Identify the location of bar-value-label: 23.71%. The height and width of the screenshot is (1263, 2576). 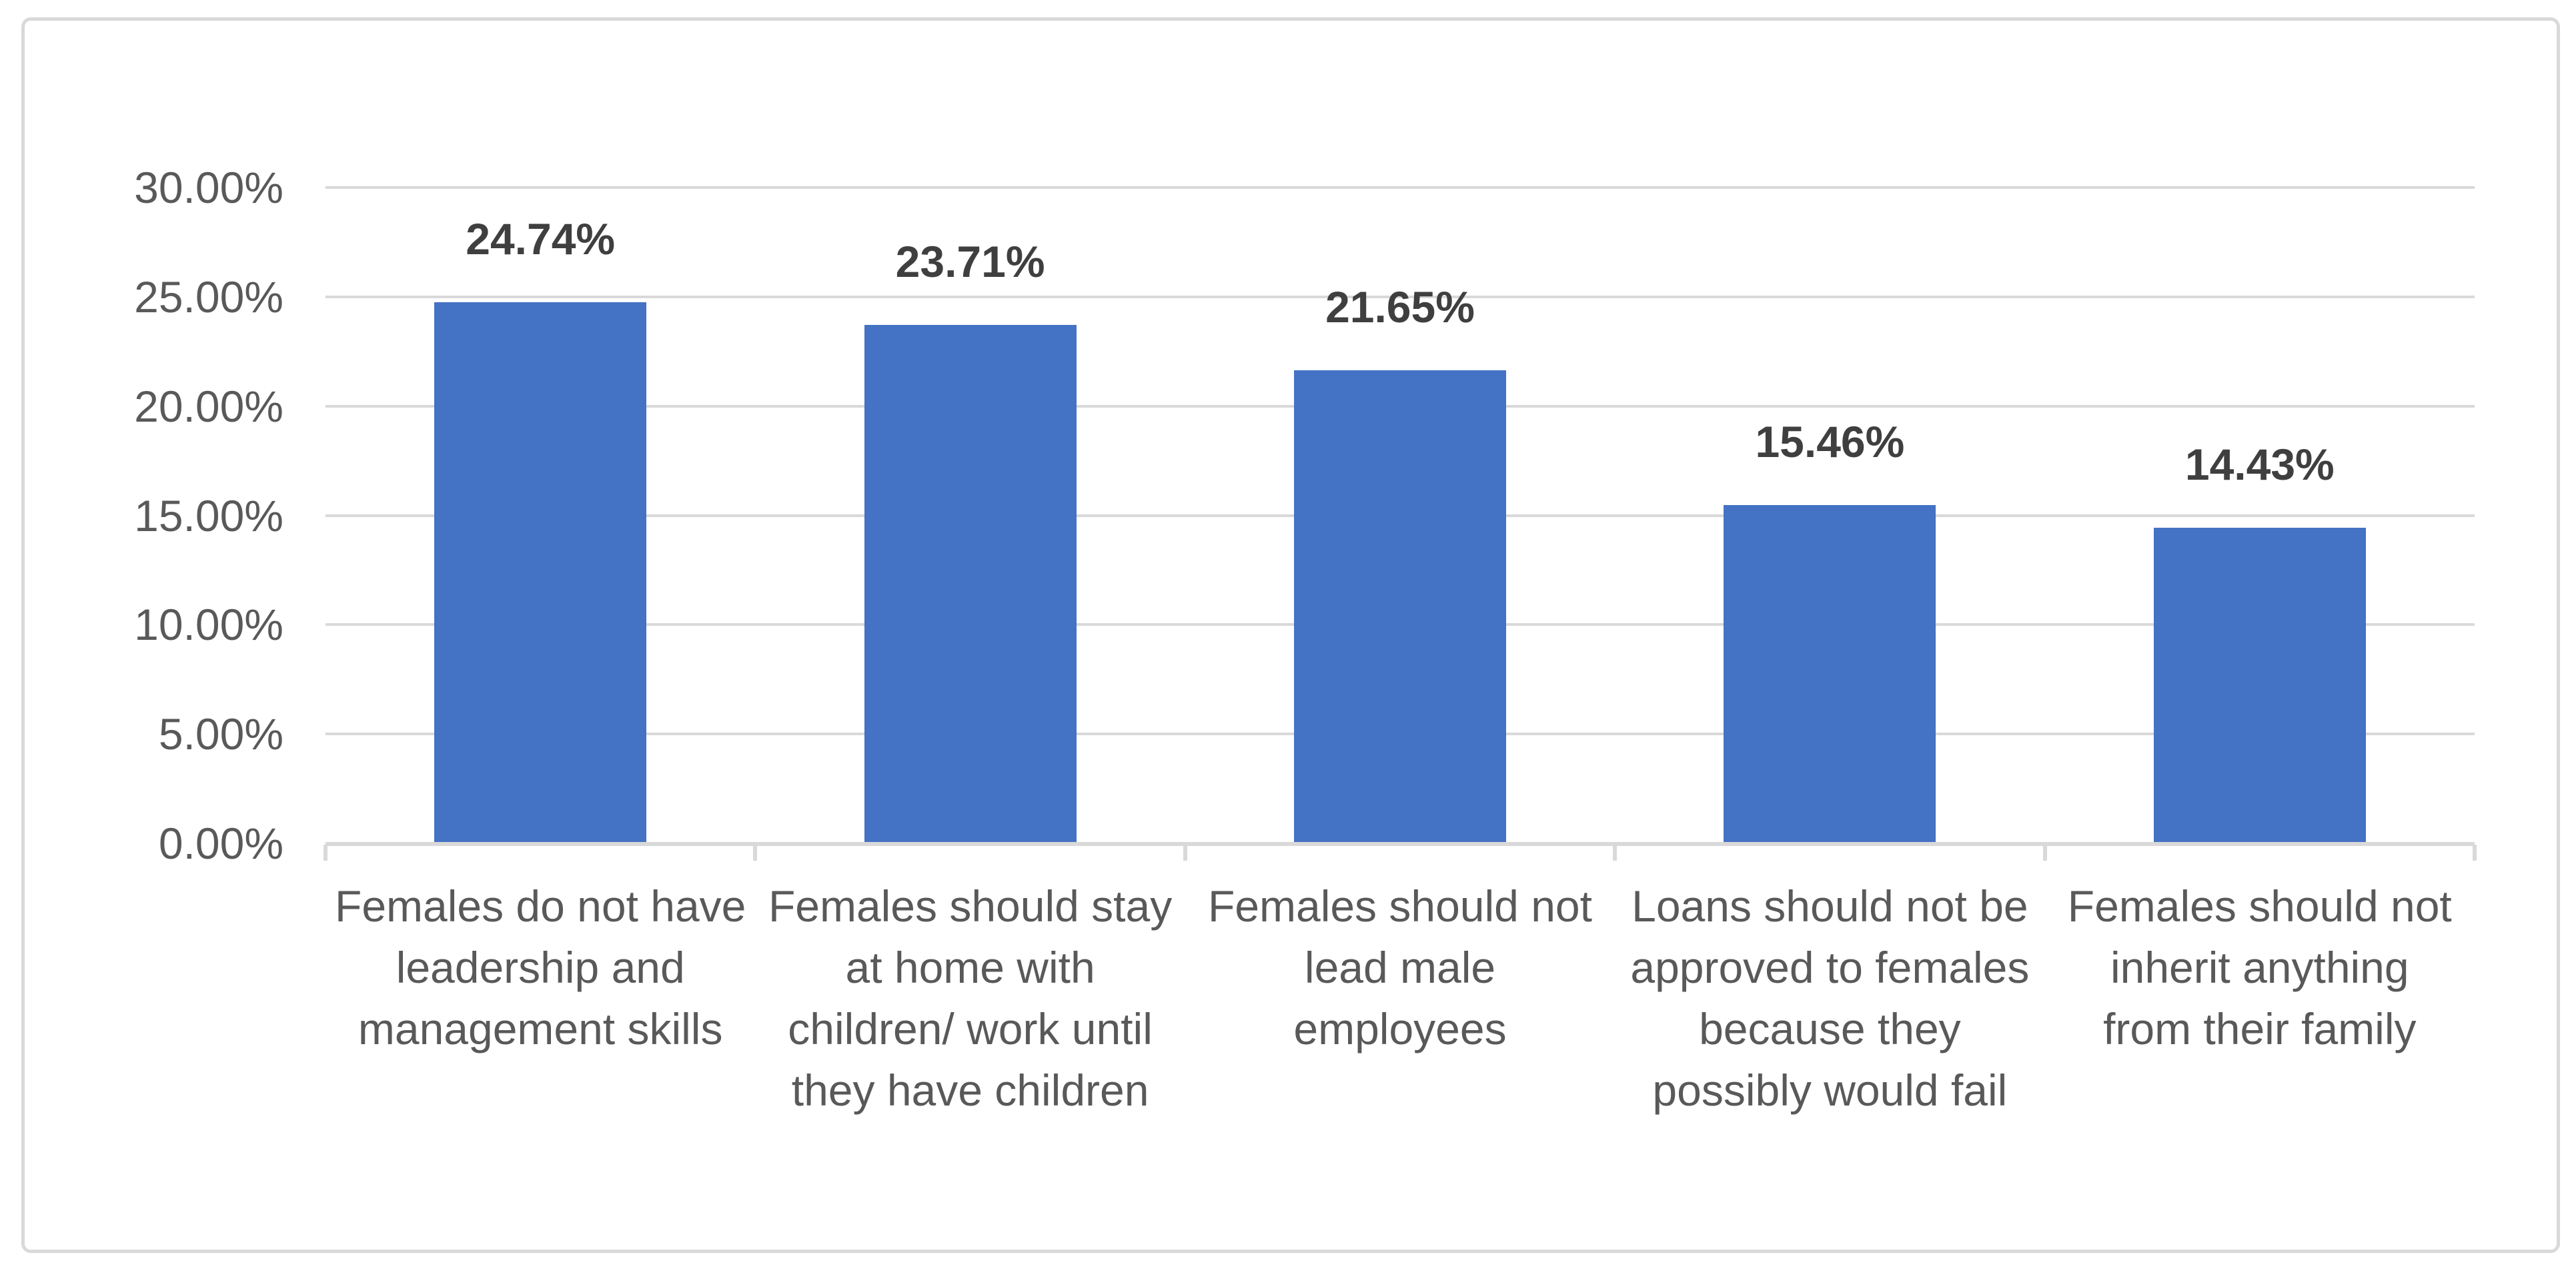
(970, 262).